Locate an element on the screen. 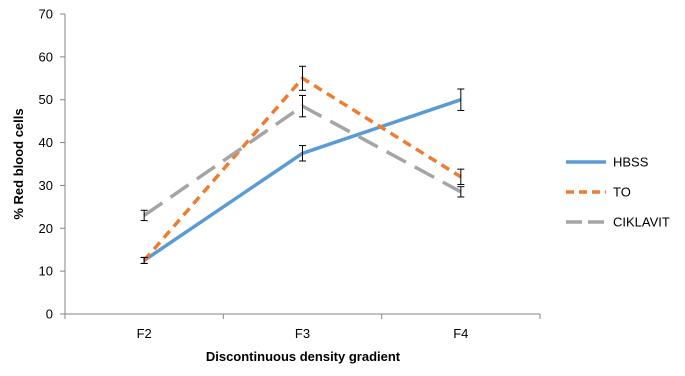  y-tick-label: 70 is located at coordinates (46, 14).